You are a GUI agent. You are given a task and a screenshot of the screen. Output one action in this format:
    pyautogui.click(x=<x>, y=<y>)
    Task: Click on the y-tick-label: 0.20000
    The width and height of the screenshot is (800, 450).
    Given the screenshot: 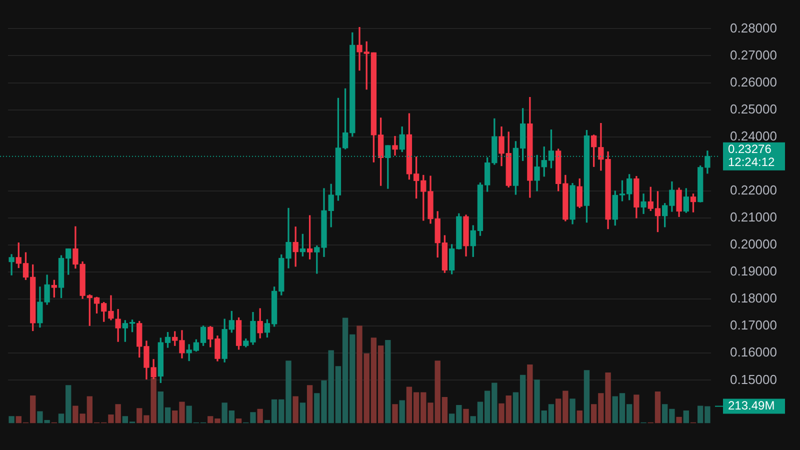 What is the action you would take?
    pyautogui.click(x=753, y=244)
    